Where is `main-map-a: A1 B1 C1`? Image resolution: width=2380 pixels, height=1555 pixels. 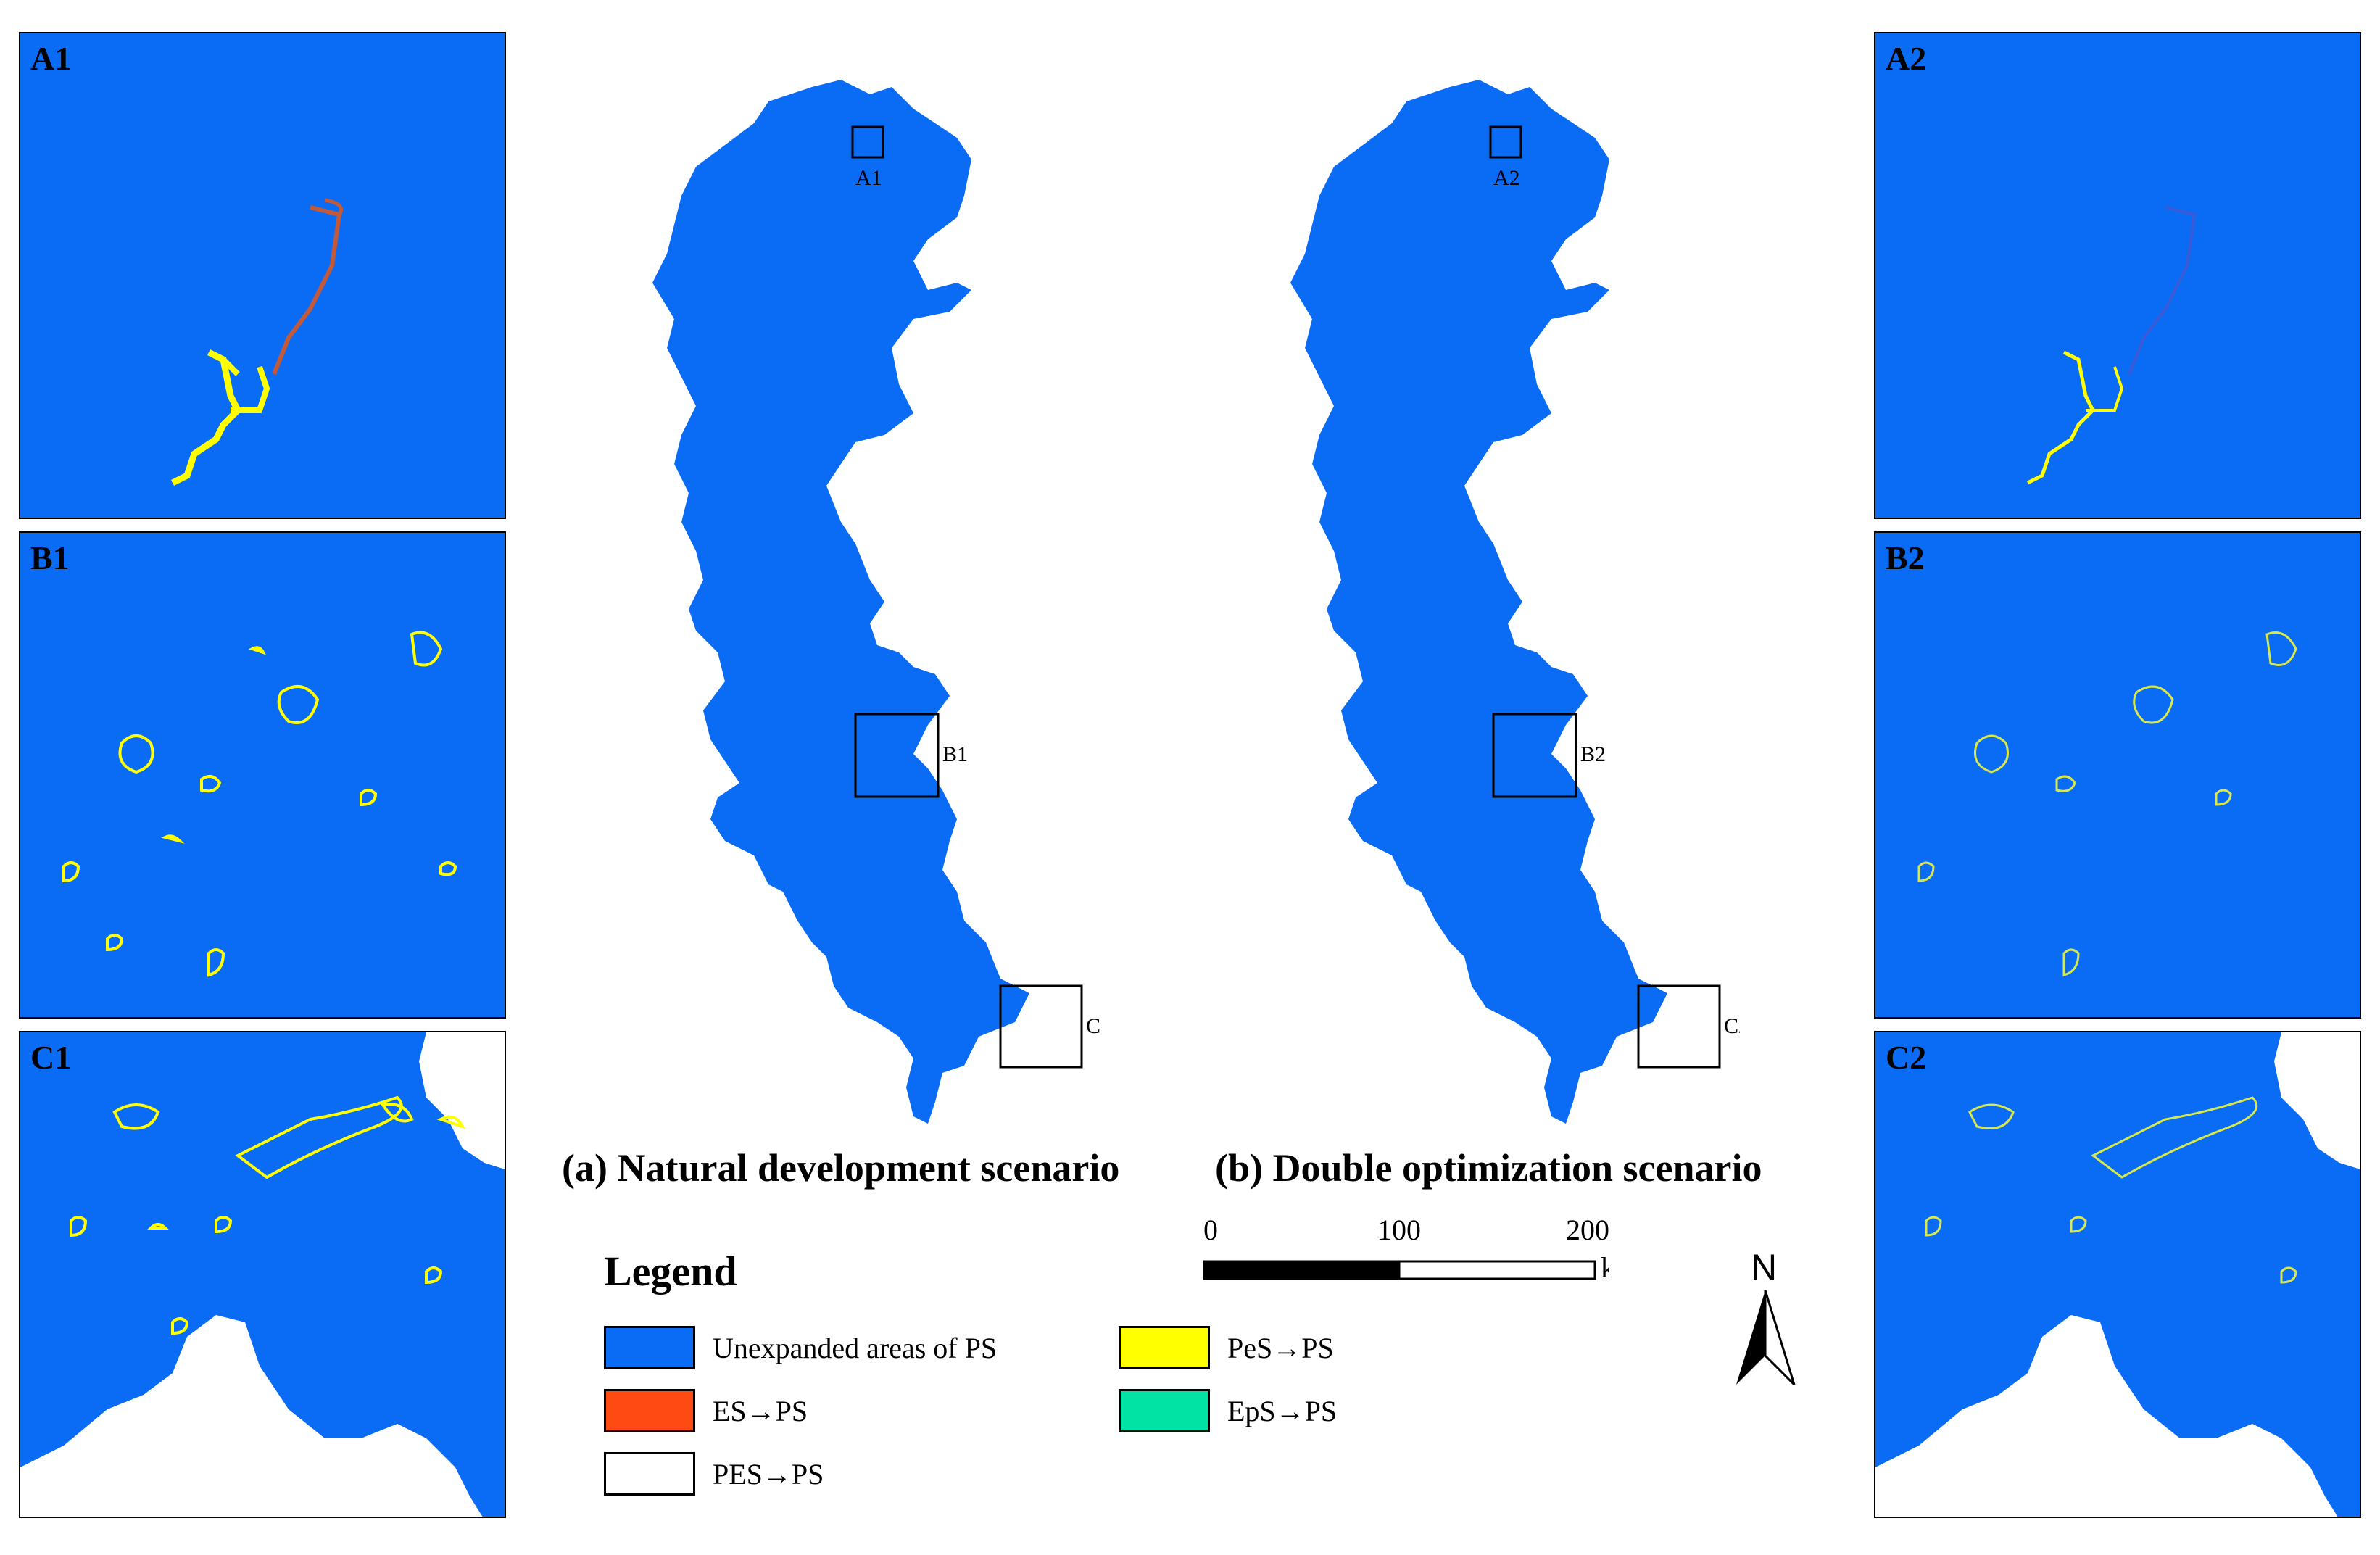
main-map-a: A1 B1 C1 is located at coordinates (877, 602).